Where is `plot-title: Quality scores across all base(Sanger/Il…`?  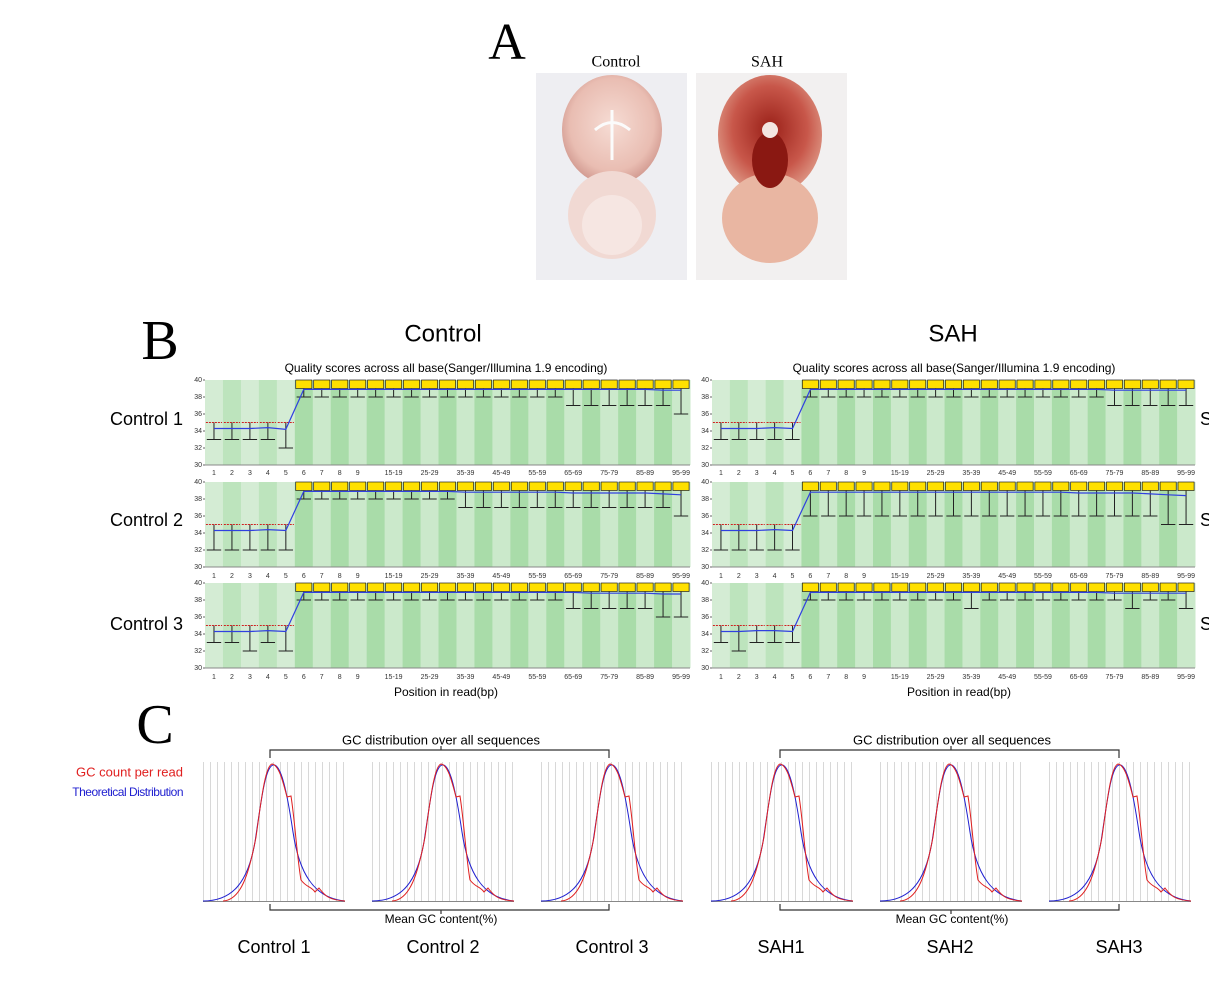
plot-title: Quality scores across all base(Sanger/Il… is located at coordinates (446, 368).